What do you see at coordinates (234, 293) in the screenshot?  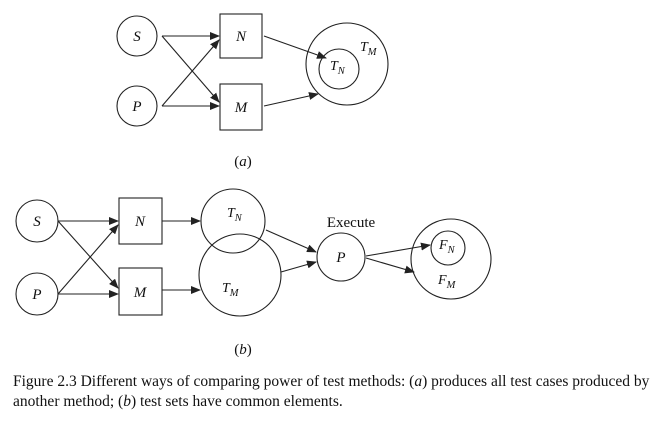 I see `set-b-tm-label-sub: M` at bounding box center [234, 293].